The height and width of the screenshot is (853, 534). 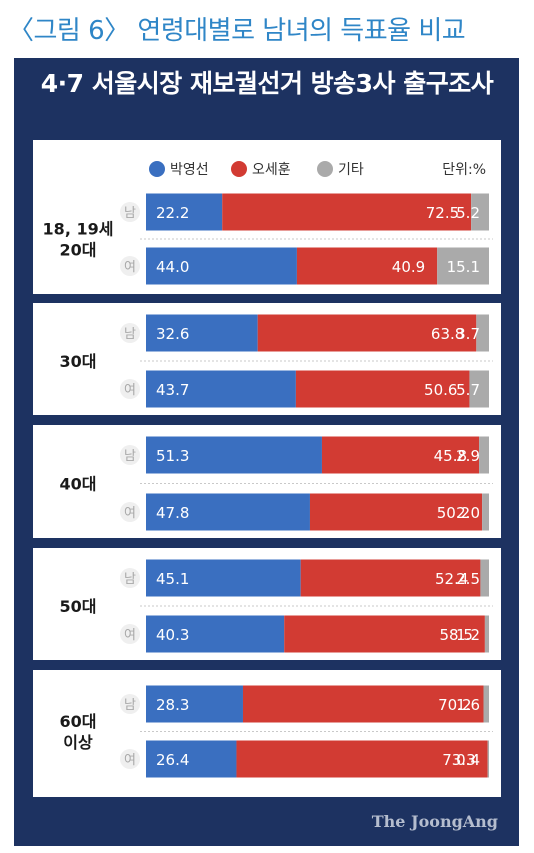 I want to click on value-label: 0.4, so click(x=468, y=760).